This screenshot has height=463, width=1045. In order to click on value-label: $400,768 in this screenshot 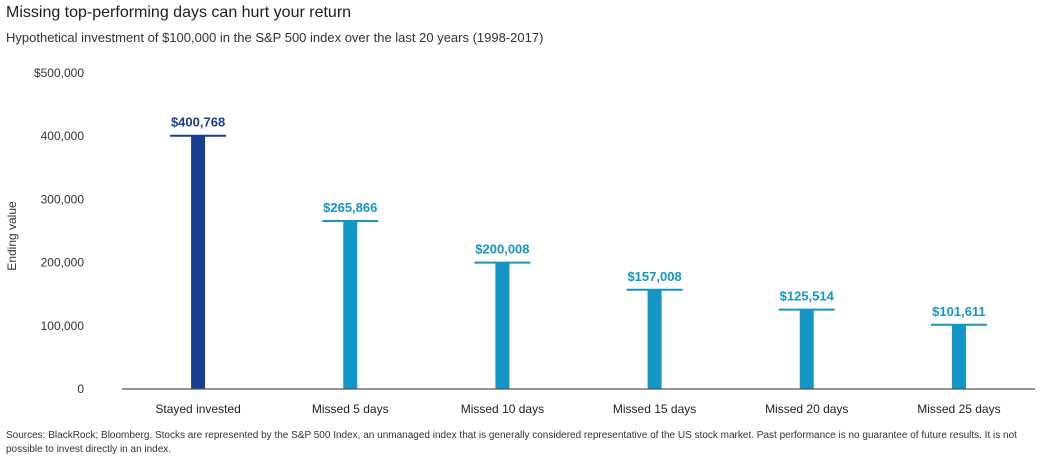, I will do `click(198, 122)`.